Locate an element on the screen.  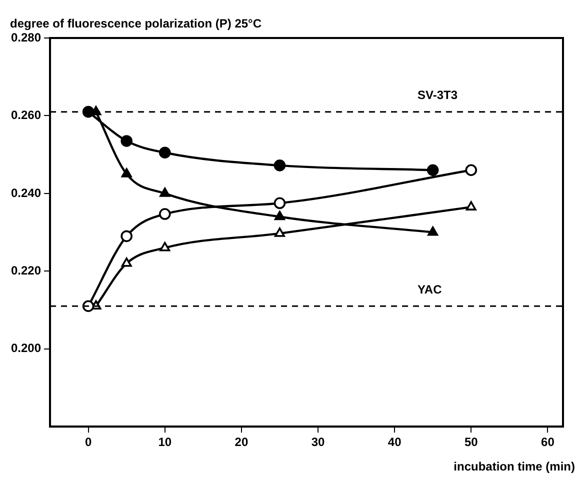
x-tick-label: 0 is located at coordinates (88, 442).